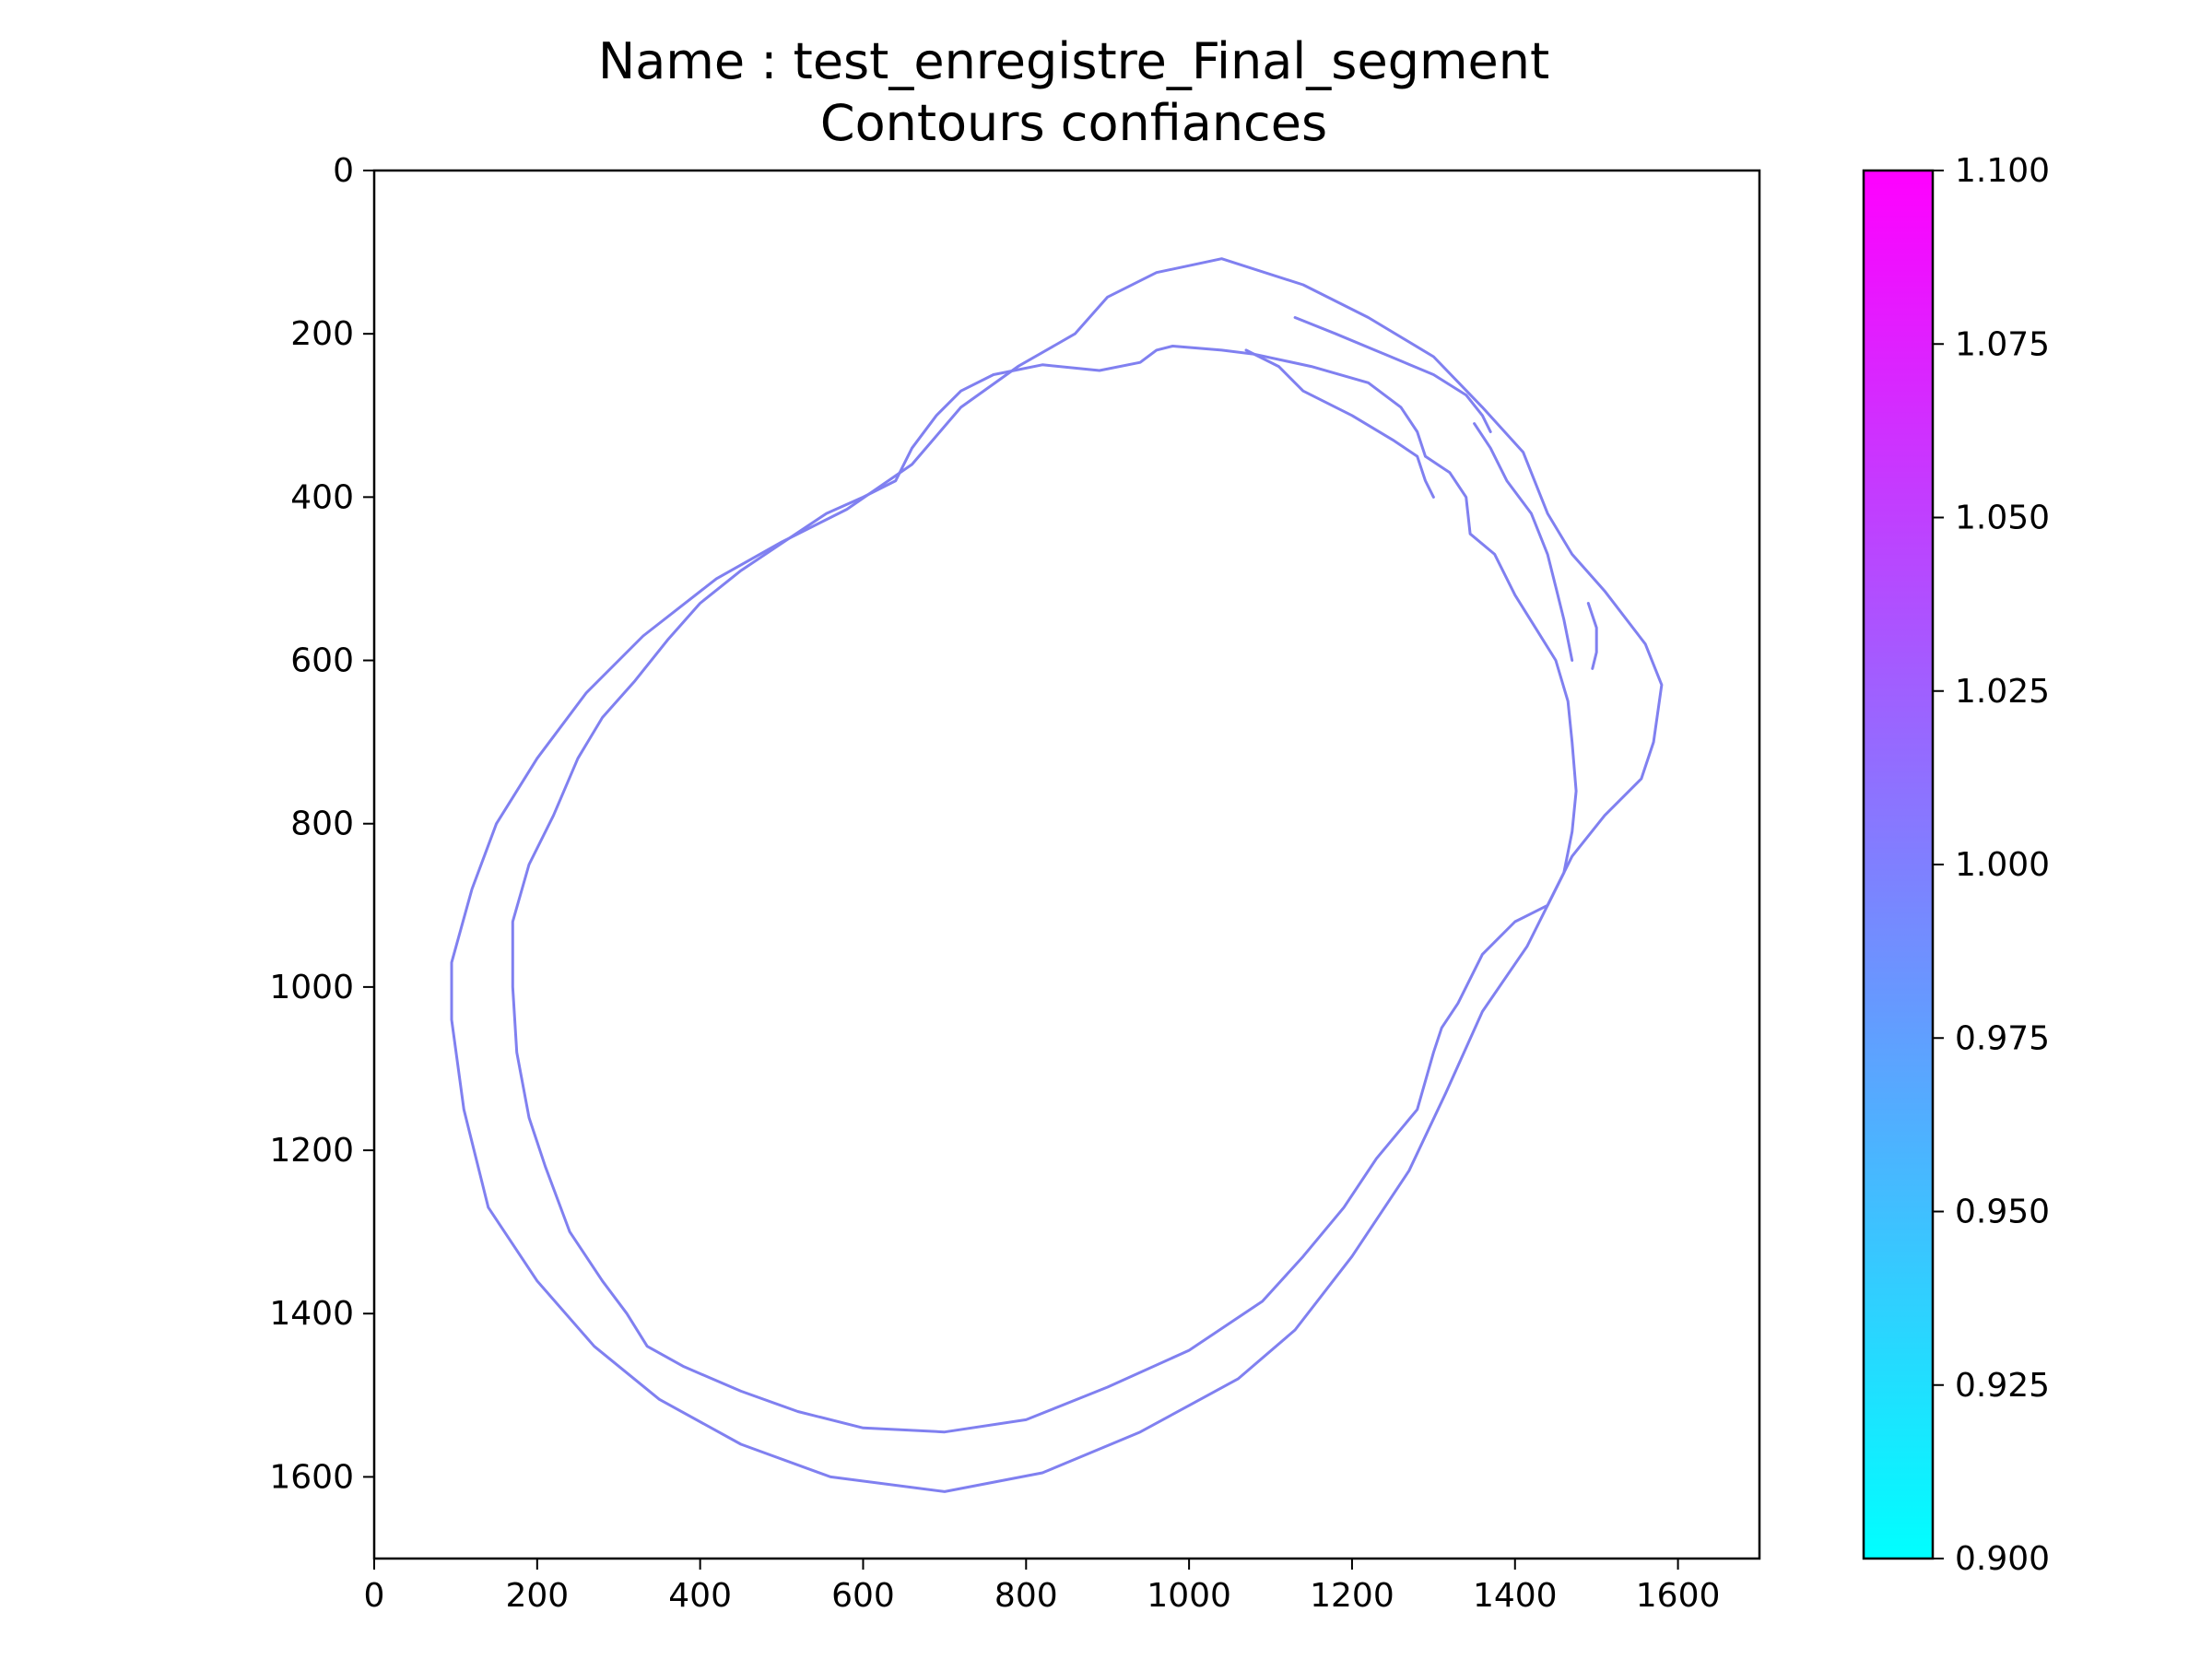  What do you see at coordinates (311, 1314) in the screenshot?
I see `y-tick-label: 1400` at bounding box center [311, 1314].